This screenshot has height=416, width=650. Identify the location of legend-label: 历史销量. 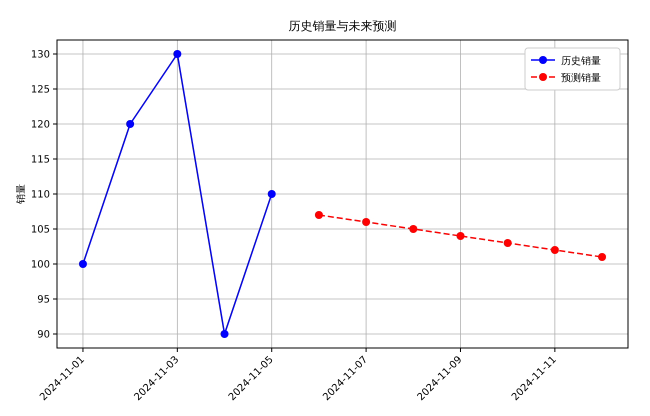
(581, 61).